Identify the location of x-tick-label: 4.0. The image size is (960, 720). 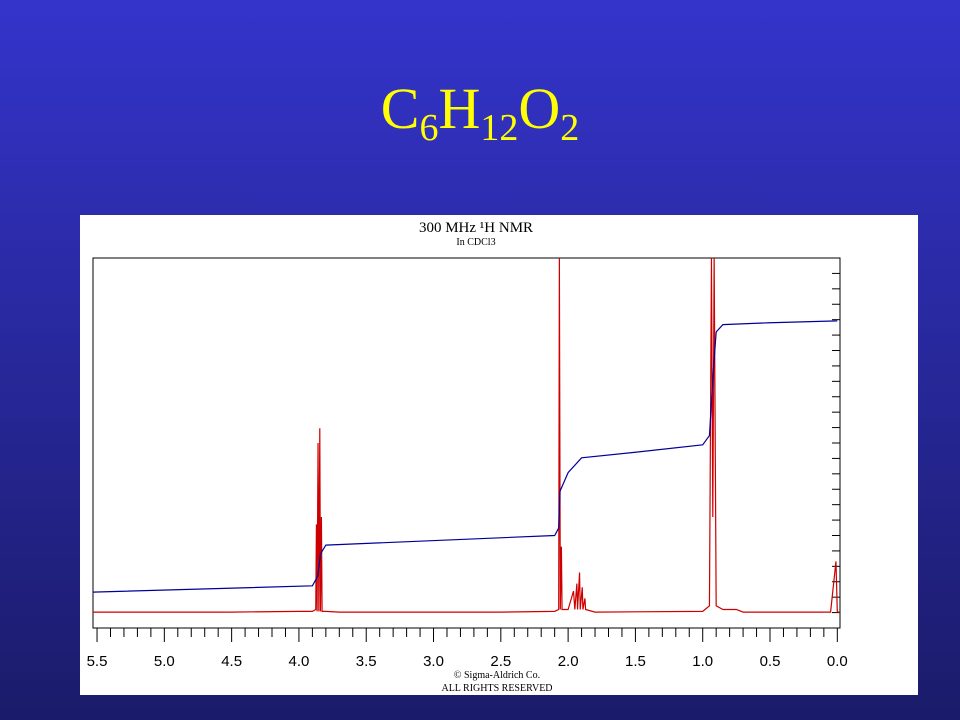
(299, 661).